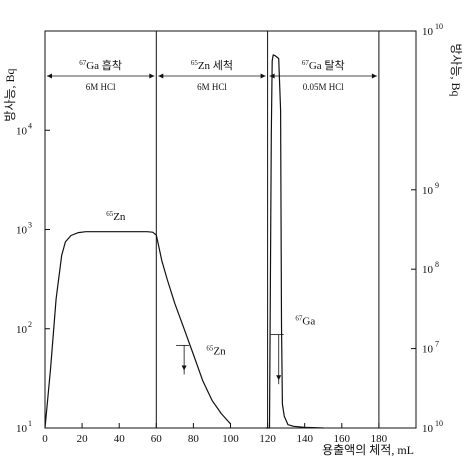 The width and height of the screenshot is (466, 461). What do you see at coordinates (100, 65) in the screenshot?
I see `section-title: 67Ga 흡착` at bounding box center [100, 65].